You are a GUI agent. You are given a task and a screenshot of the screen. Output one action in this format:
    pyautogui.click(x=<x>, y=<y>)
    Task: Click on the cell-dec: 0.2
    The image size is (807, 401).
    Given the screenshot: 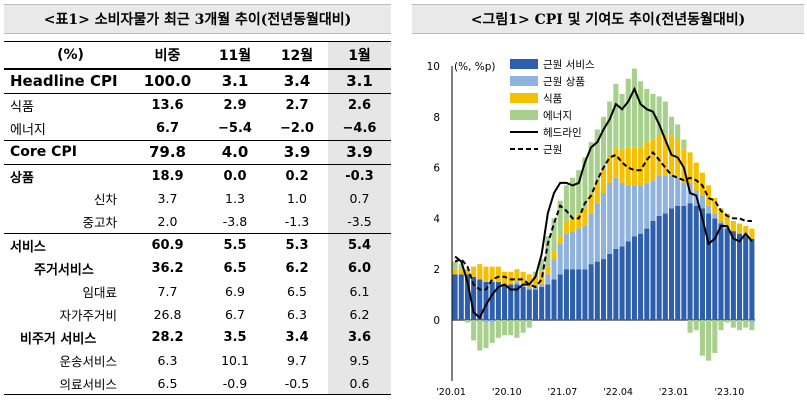 What is the action you would take?
    pyautogui.click(x=297, y=176)
    